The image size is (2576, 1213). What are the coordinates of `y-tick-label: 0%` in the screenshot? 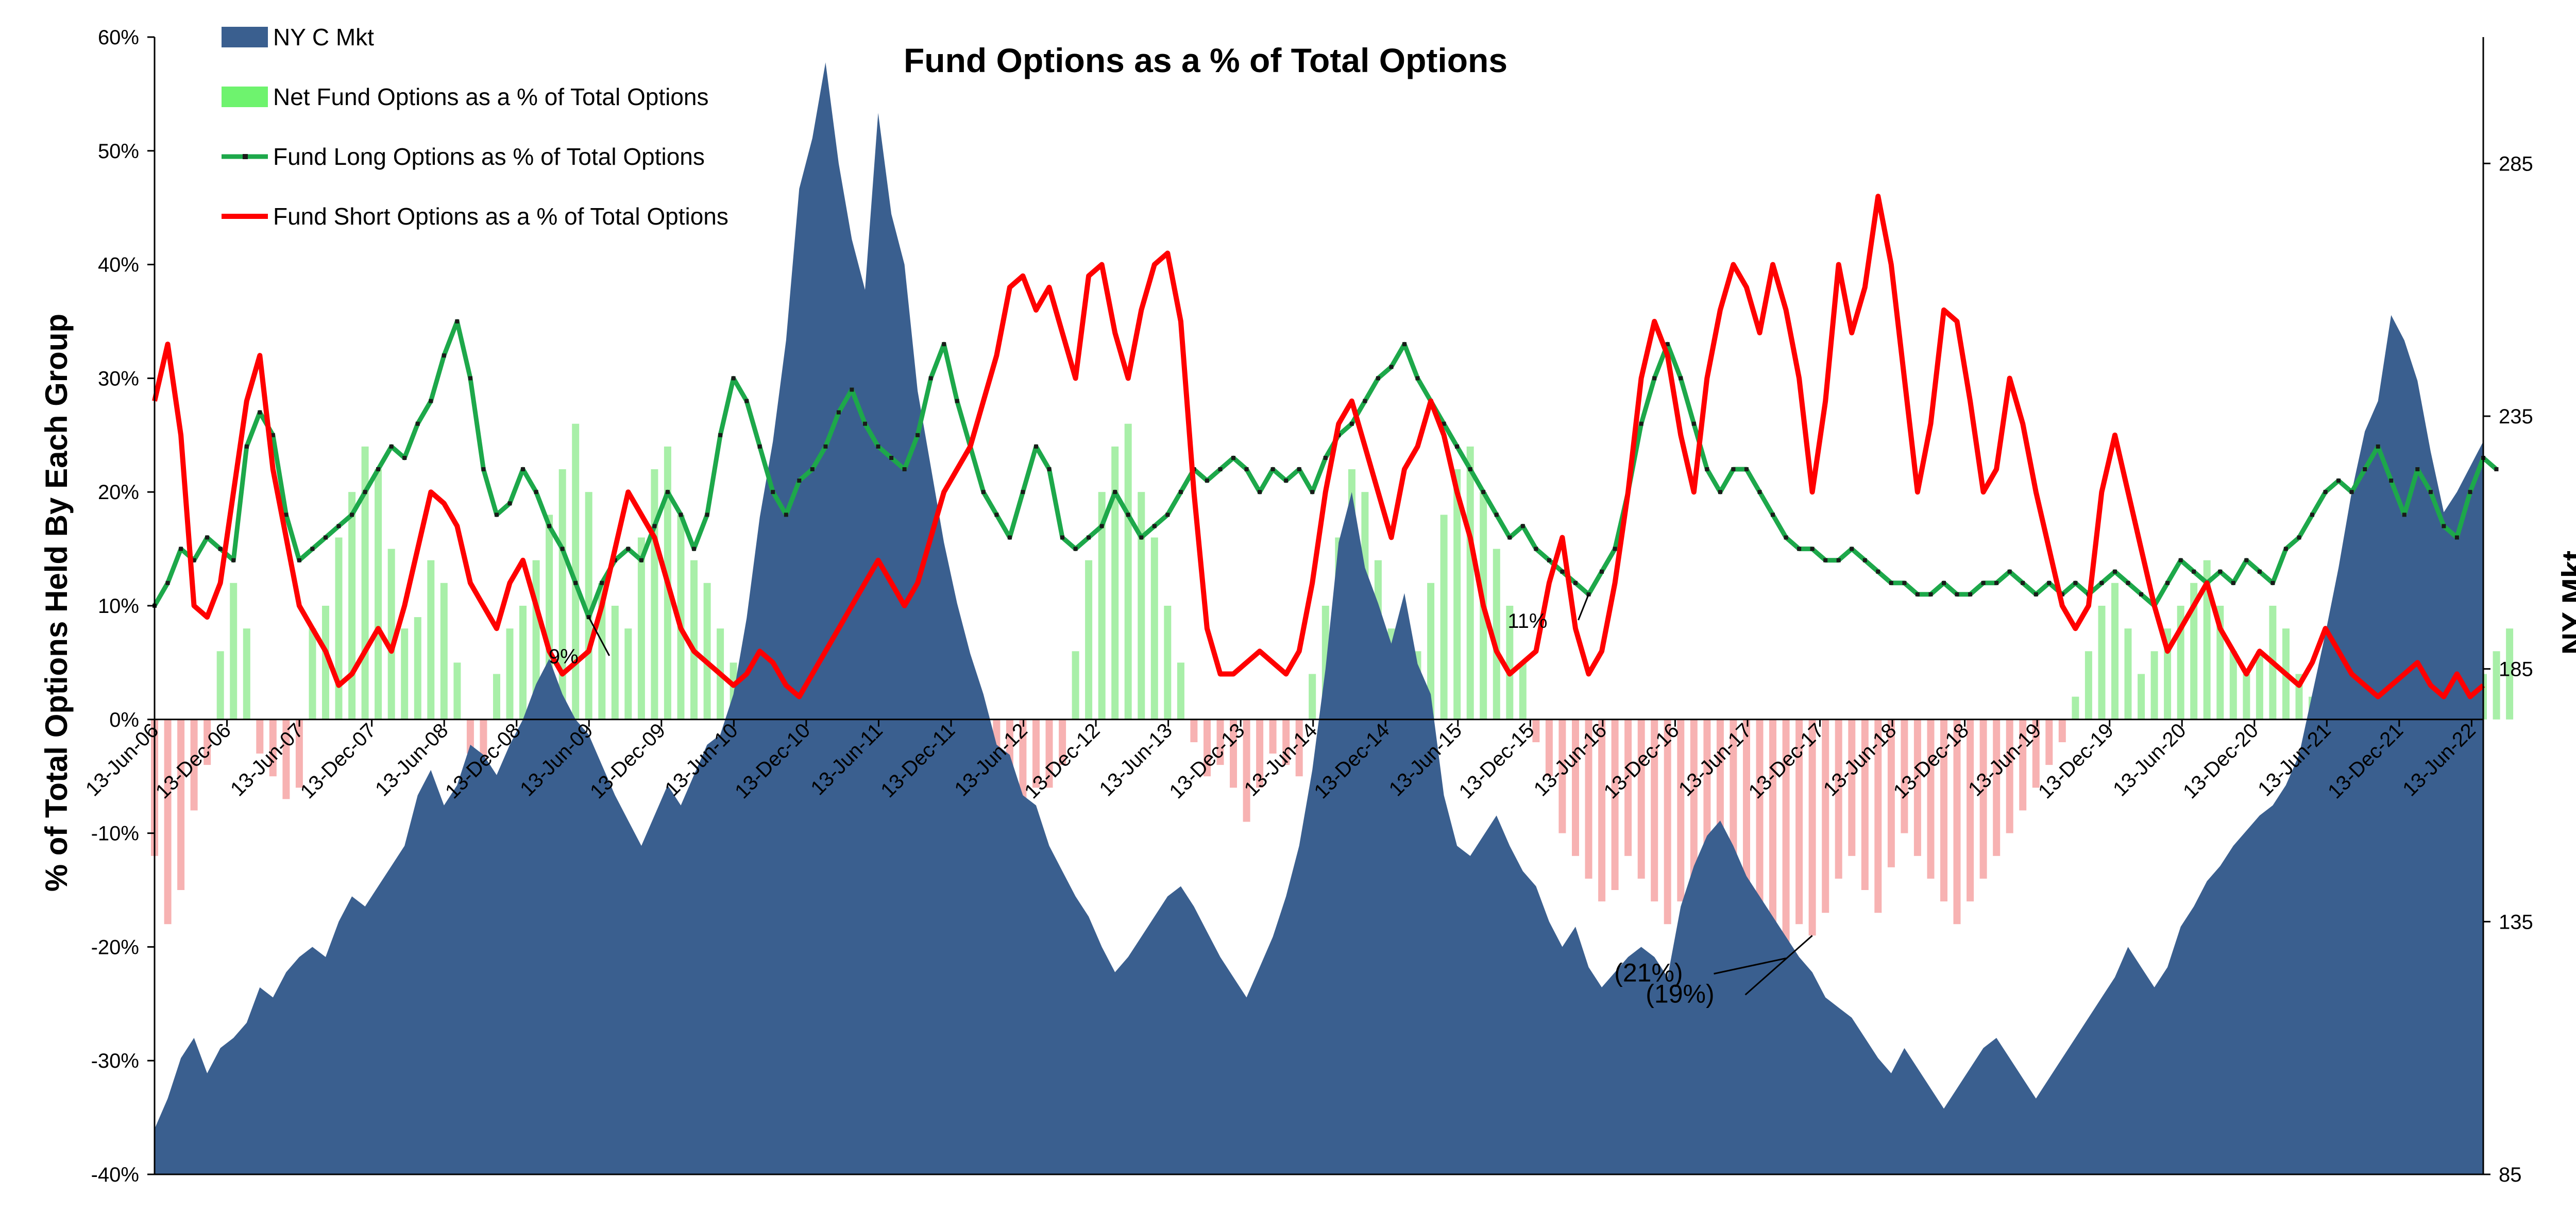 It's located at (124, 720).